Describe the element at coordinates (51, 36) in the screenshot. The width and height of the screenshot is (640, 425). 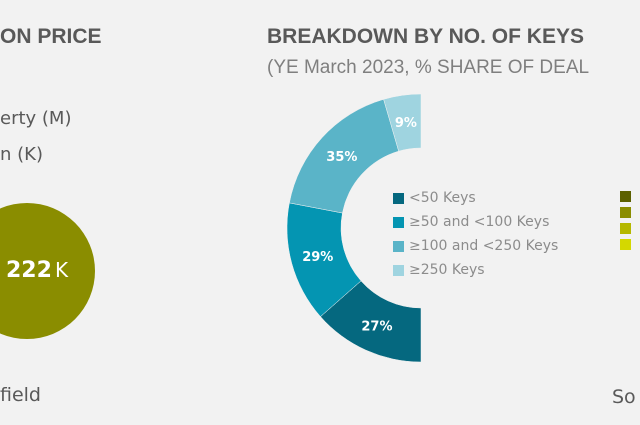
I see `left-title: ON PRICE` at that location.